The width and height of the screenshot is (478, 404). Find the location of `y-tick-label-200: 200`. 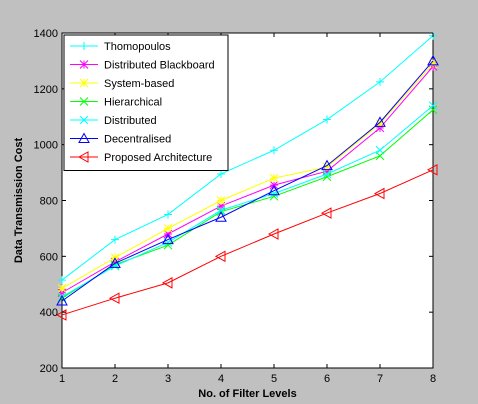

y-tick-label-200: 200 is located at coordinates (49, 369).